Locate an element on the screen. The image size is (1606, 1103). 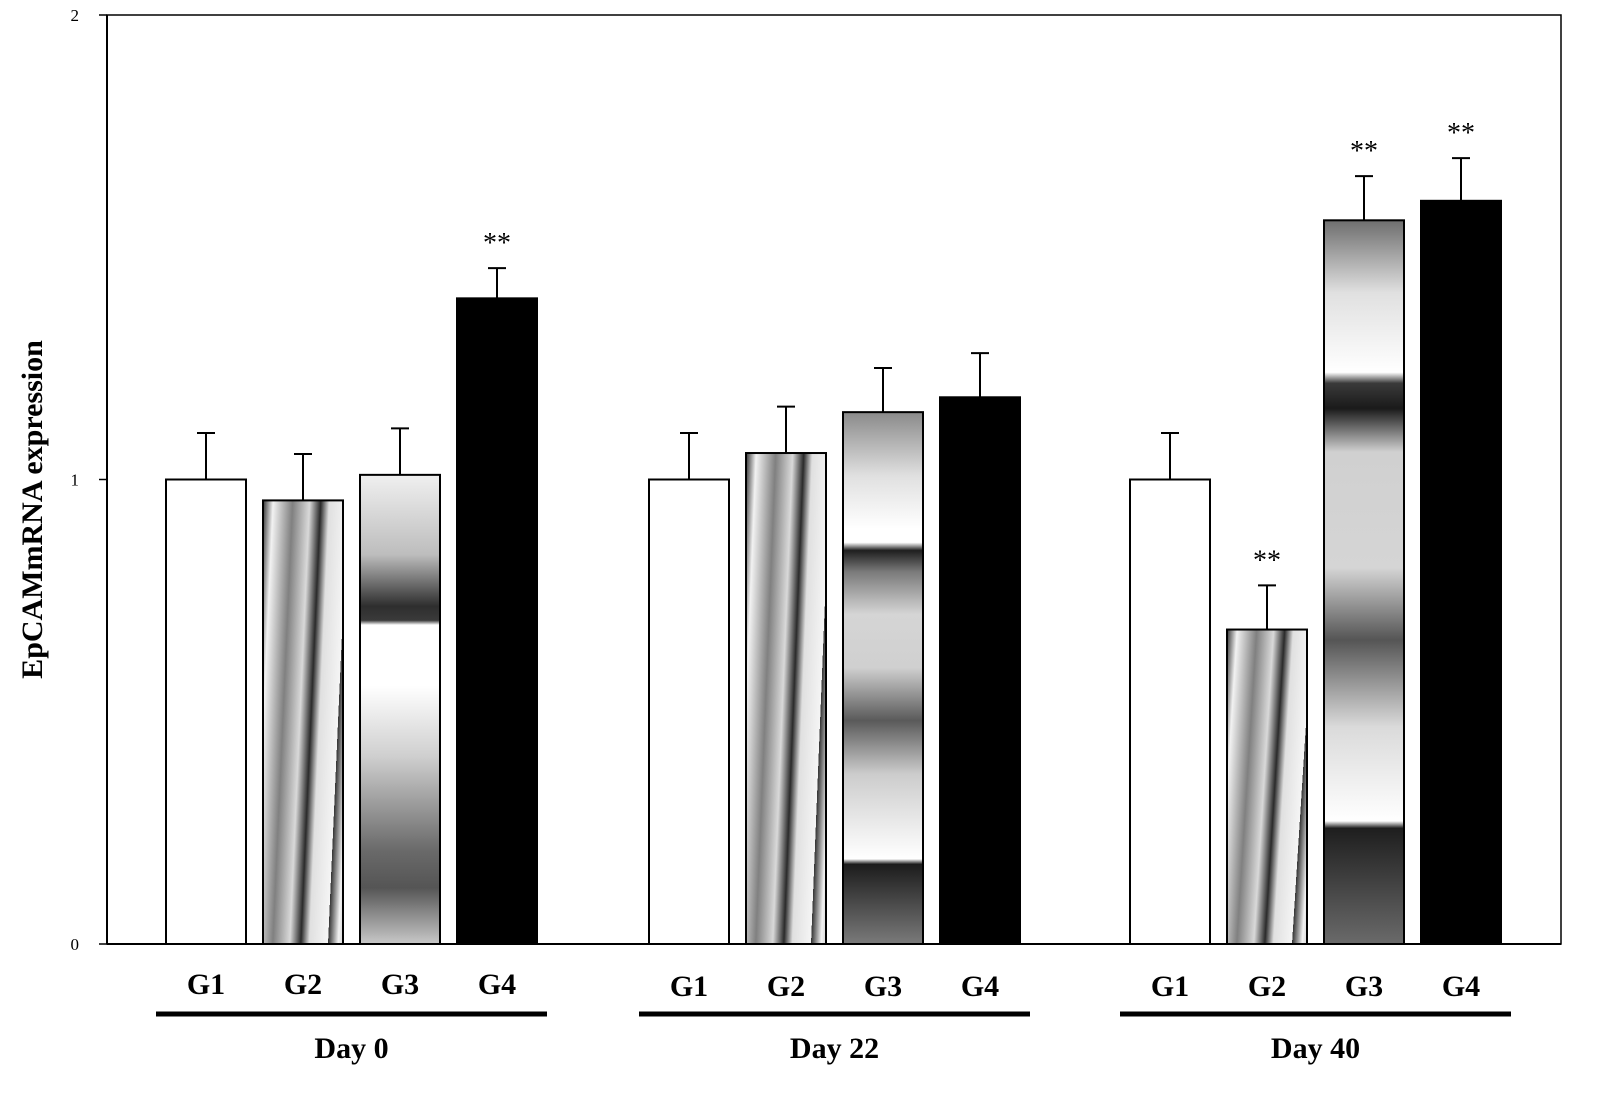
bar-day-0-g4 is located at coordinates (497, 621).